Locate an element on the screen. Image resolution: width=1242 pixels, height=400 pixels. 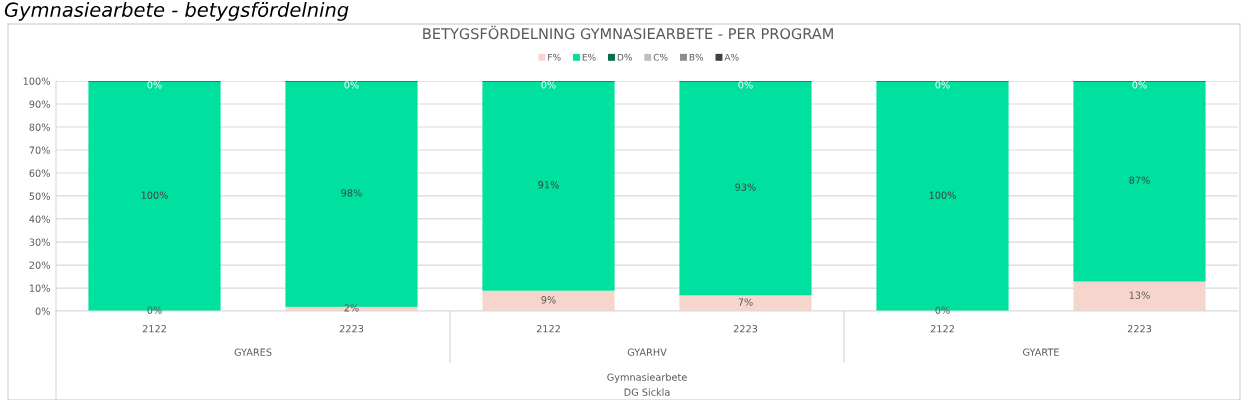
data-label: 98% is located at coordinates (351, 193).